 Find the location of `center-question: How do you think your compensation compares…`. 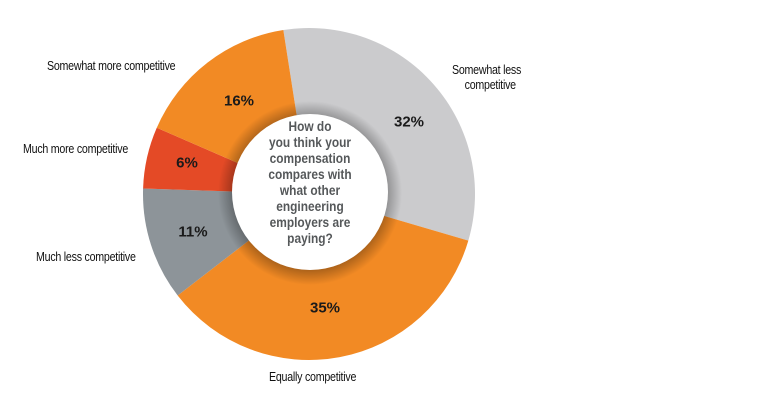

center-question: How do you think your compensation compares… is located at coordinates (310, 182).